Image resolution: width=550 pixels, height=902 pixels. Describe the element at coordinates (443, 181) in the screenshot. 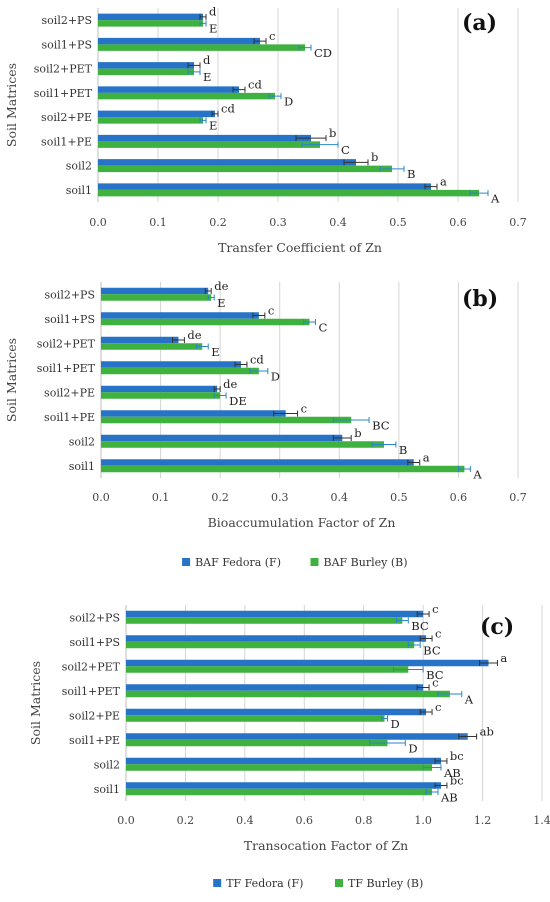

I see `significance-letter: a` at that location.